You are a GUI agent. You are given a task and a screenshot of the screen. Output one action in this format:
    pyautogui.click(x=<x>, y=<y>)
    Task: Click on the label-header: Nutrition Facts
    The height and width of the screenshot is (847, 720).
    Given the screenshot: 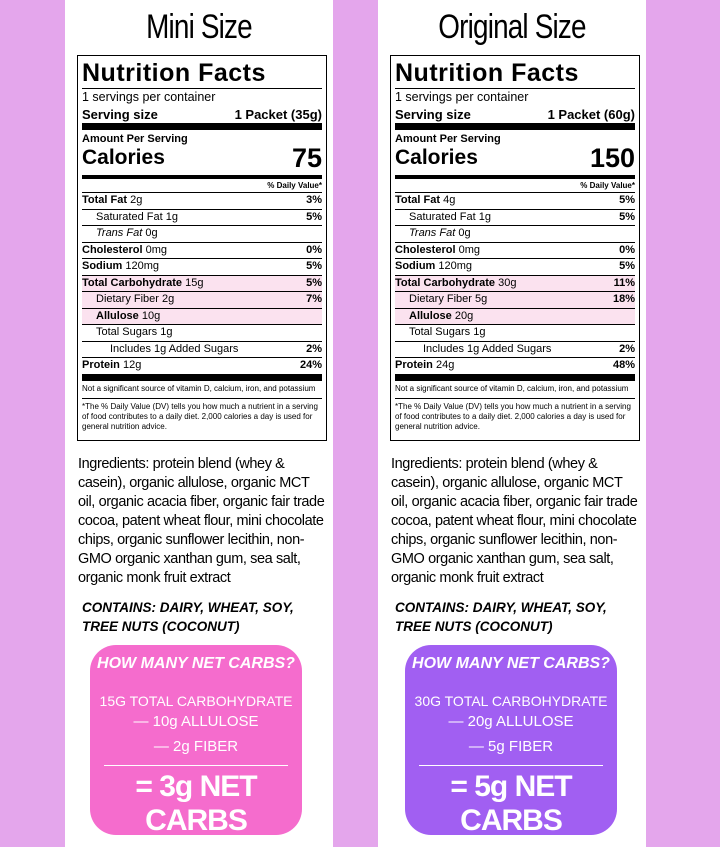 What is the action you would take?
    pyautogui.click(x=174, y=73)
    